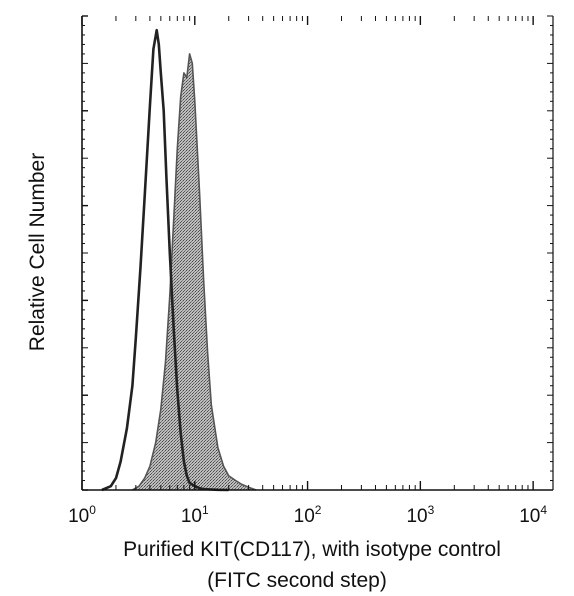 Image resolution: width=574 pixels, height=596 pixels. I want to click on x-tick-label: 10², so click(308, 515).